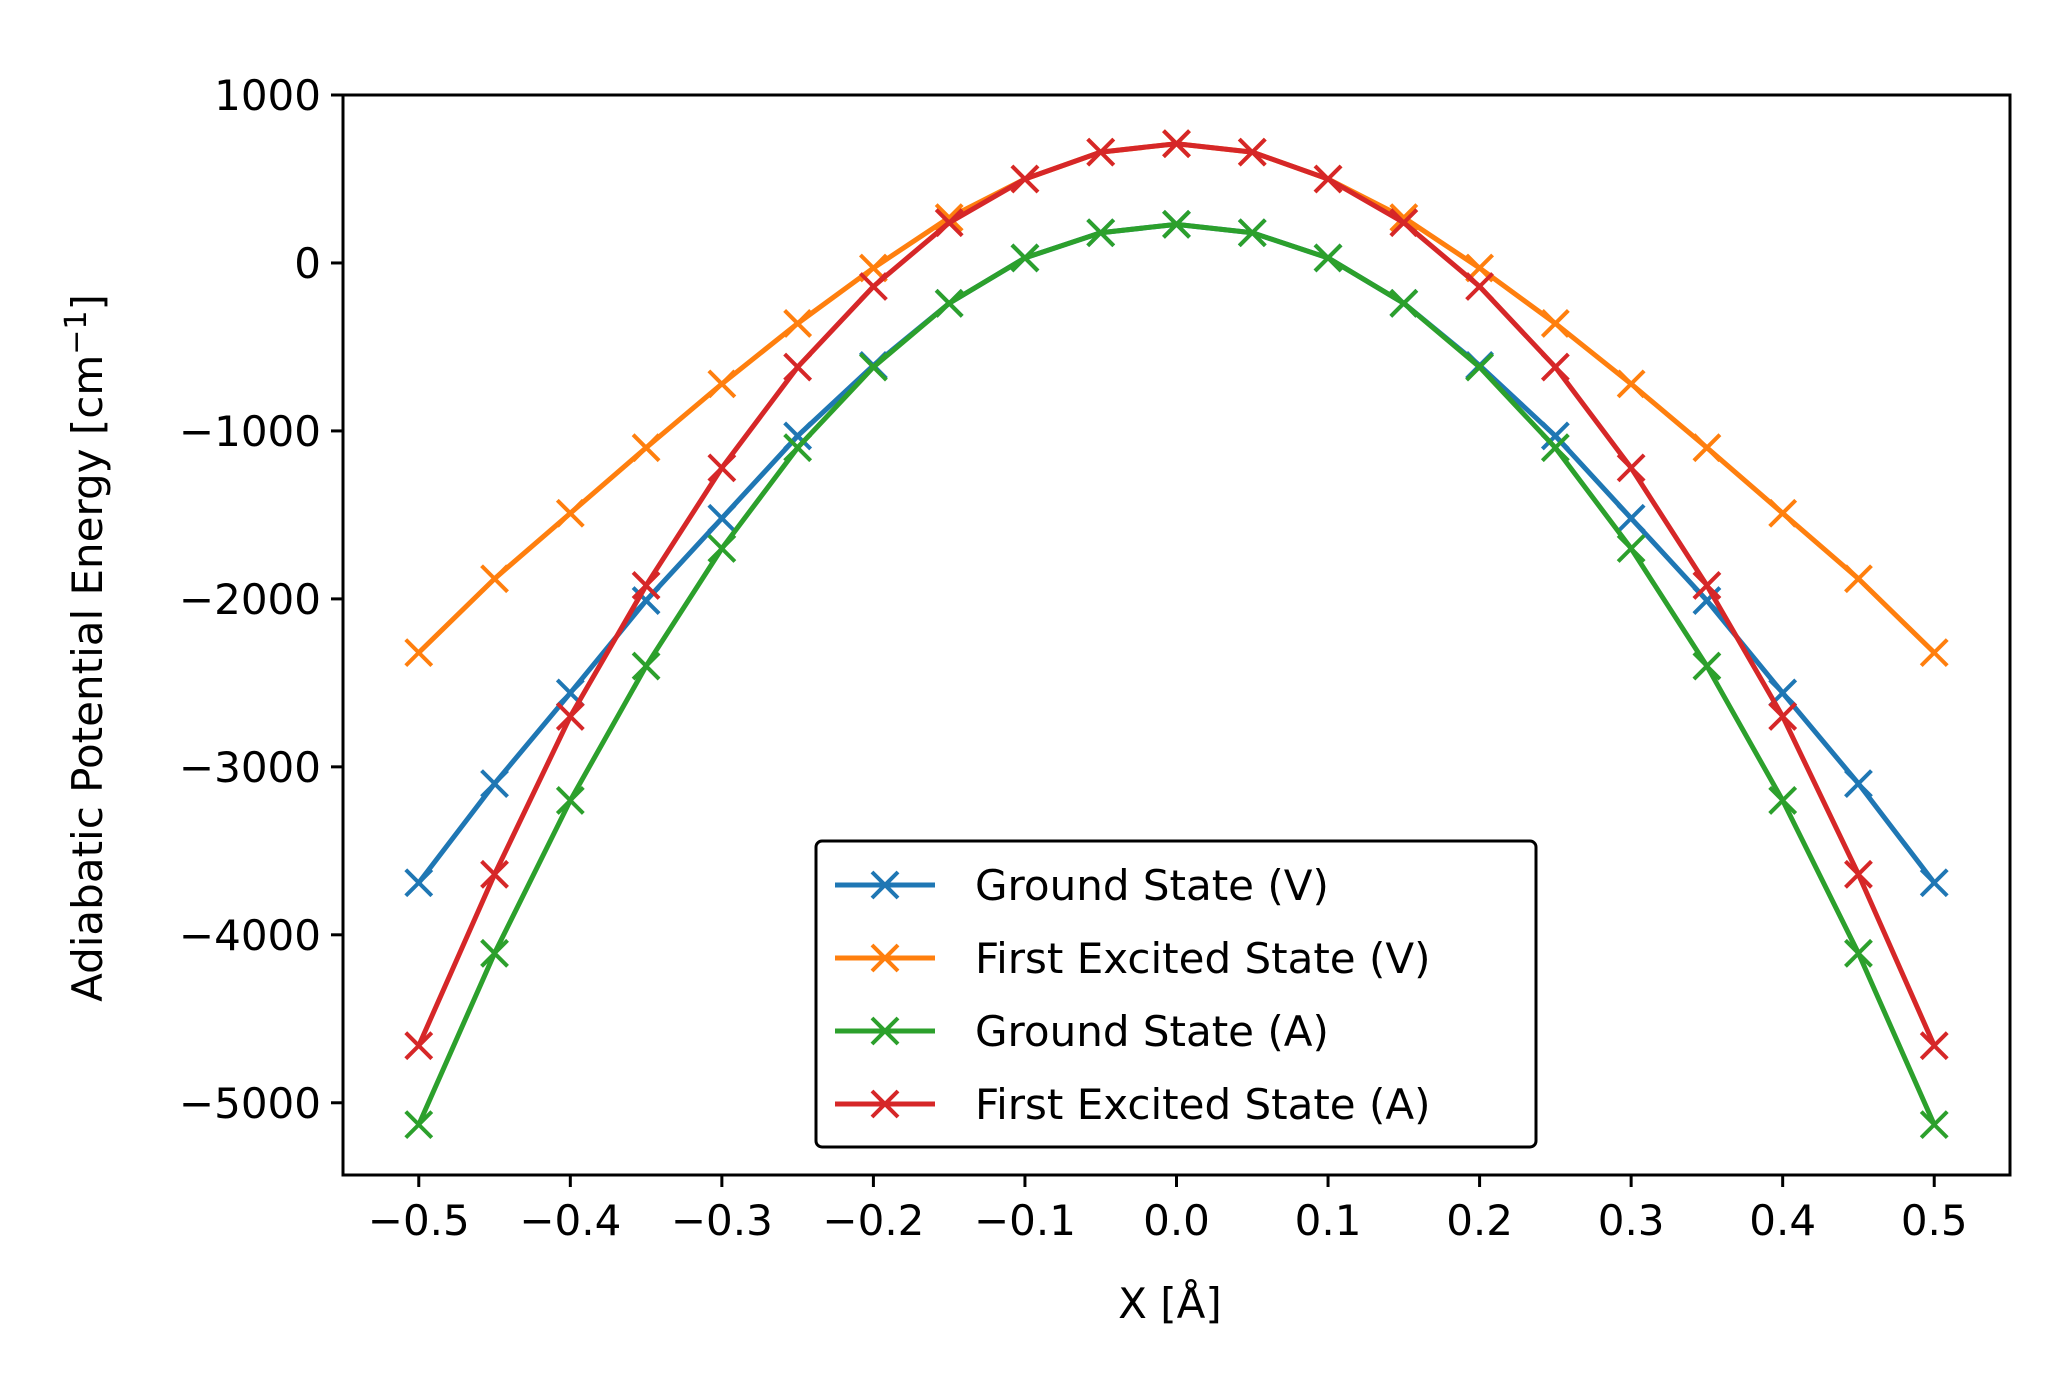 This screenshot has width=2067, height=1378. Describe the element at coordinates (250, 767) in the screenshot. I see `y-tick-label: −3000` at that location.